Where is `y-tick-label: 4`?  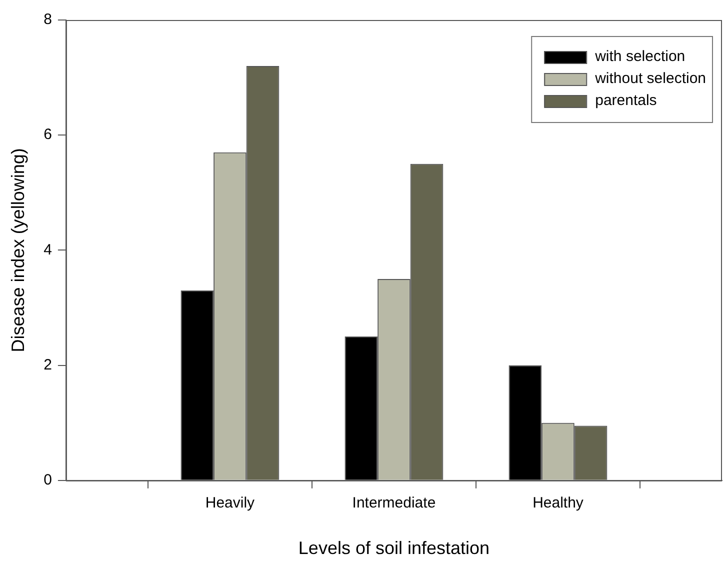 y-tick-label: 4 is located at coordinates (48, 249).